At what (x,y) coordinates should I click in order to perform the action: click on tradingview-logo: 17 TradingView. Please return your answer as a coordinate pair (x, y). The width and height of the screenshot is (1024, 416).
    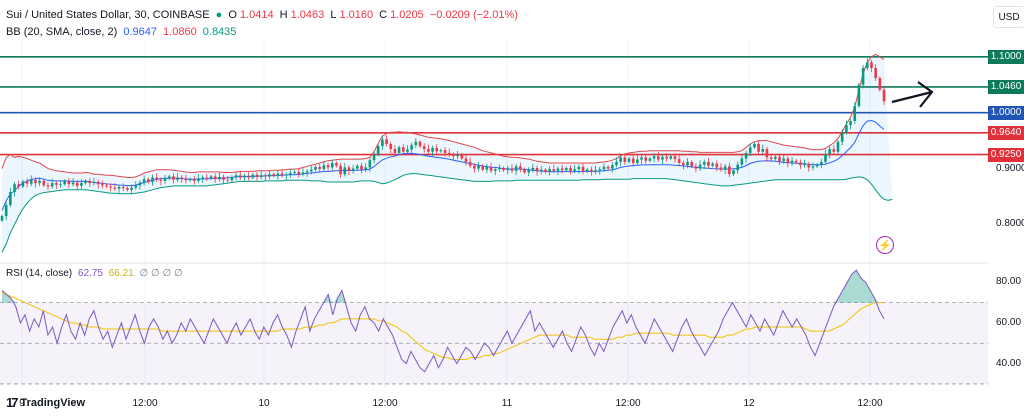
    Looking at the image, I should click on (45, 402).